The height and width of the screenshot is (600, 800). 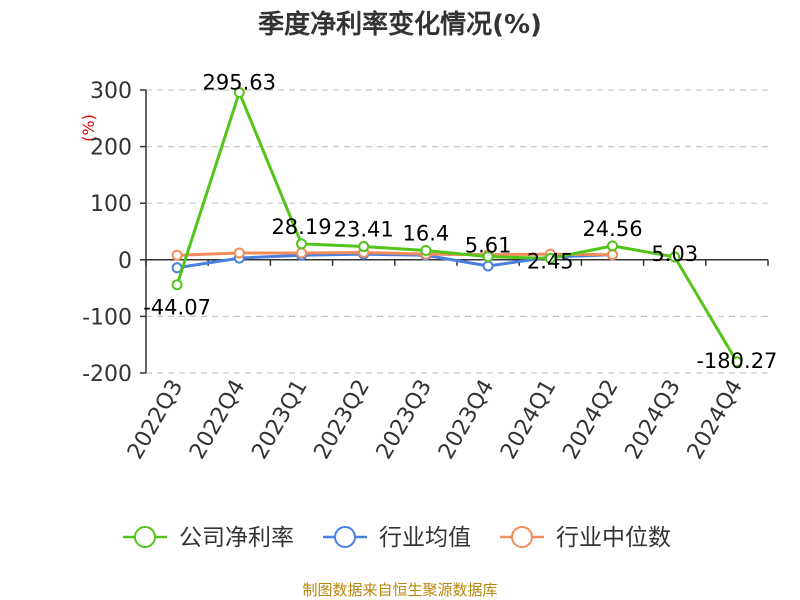 I want to click on data-label: 23.41, so click(x=364, y=230).